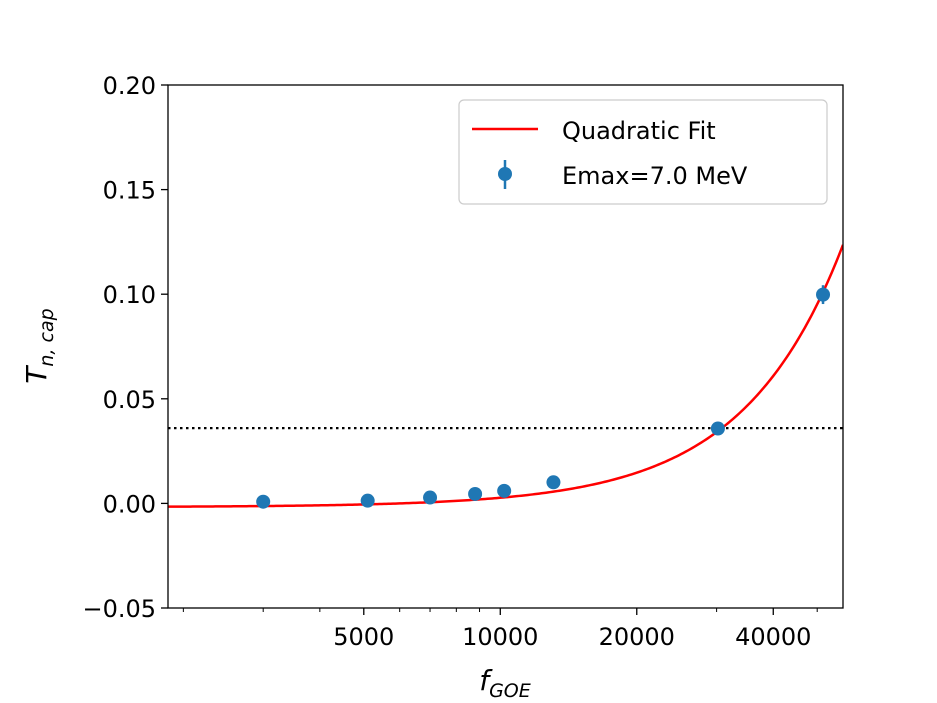  What do you see at coordinates (129, 295) in the screenshot?
I see `y-tick-label-3: 0.10` at bounding box center [129, 295].